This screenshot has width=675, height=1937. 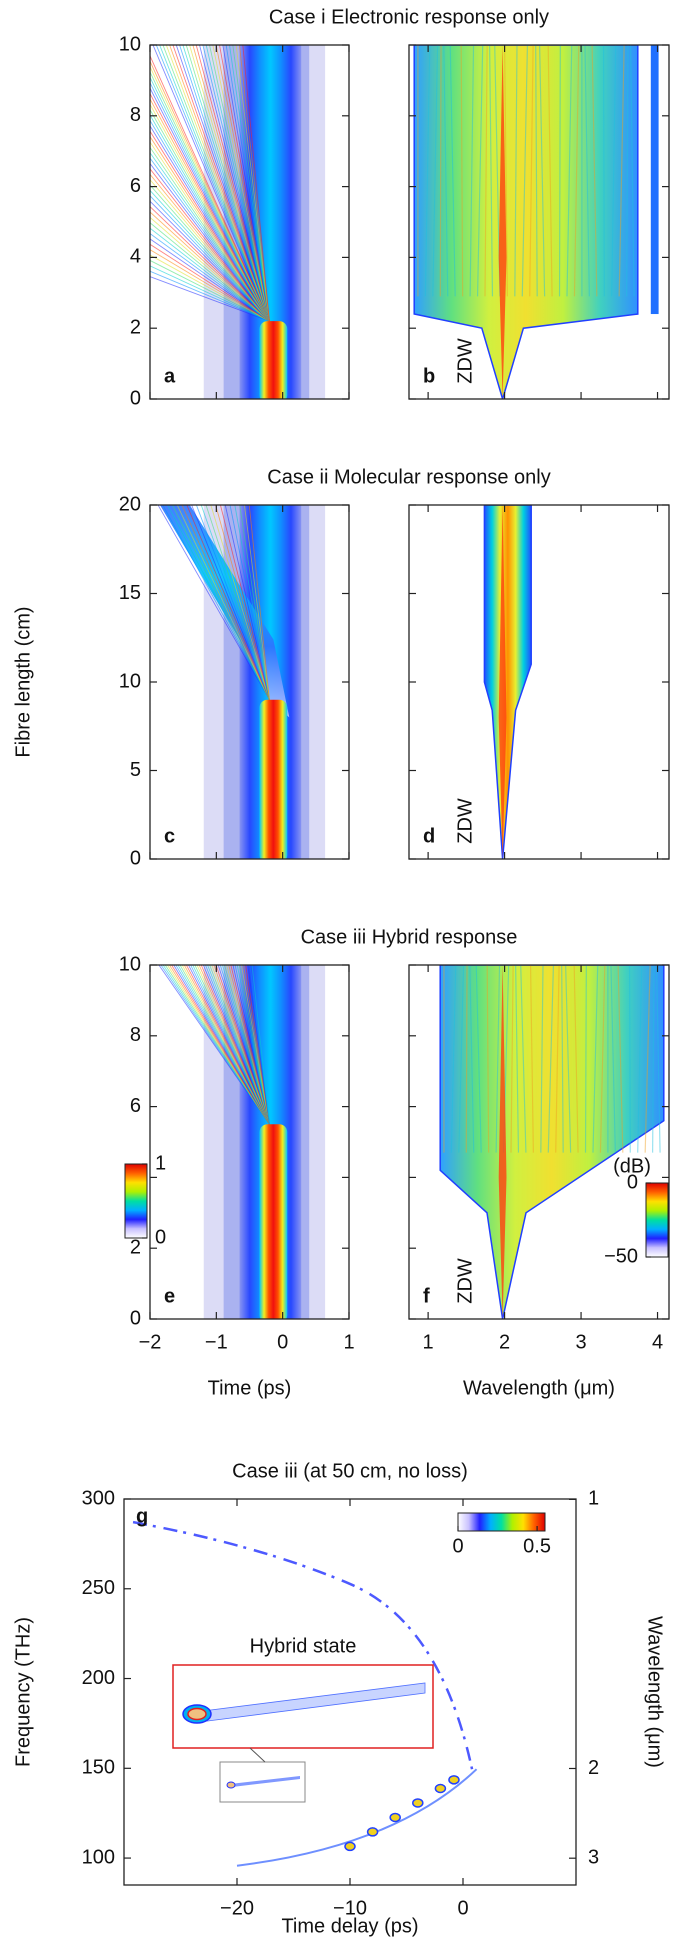 What do you see at coordinates (98, 1588) in the screenshot?
I see `y-tick-label: 250` at bounding box center [98, 1588].